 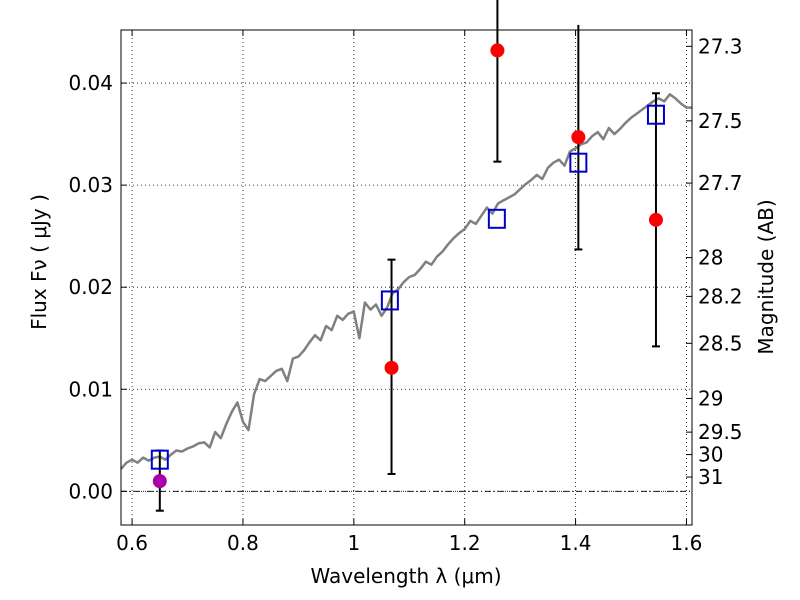 What do you see at coordinates (710, 455) in the screenshot?
I see `magnitude-tick-label: 30` at bounding box center [710, 455].